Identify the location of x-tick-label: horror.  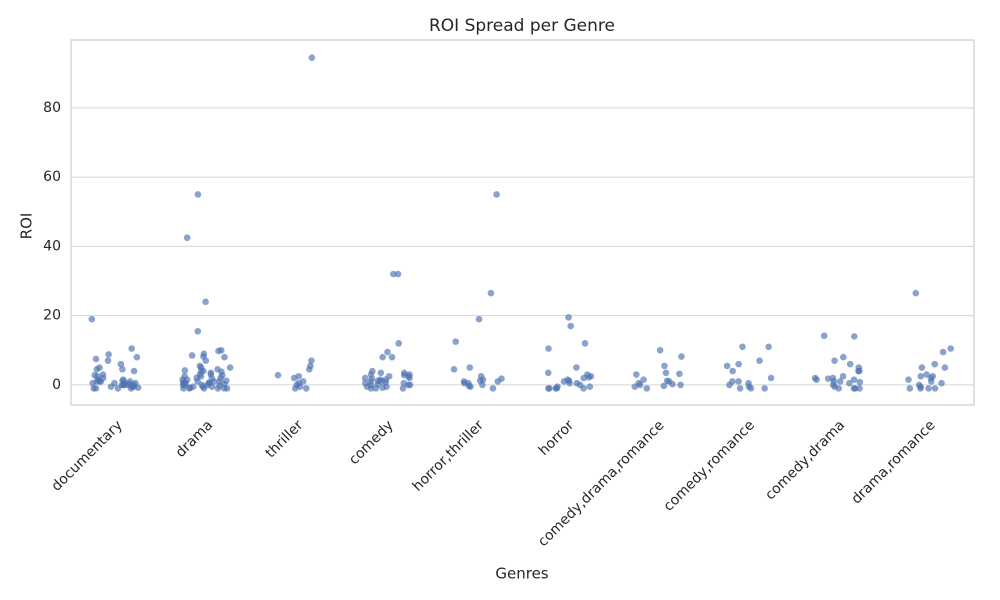
(557, 438).